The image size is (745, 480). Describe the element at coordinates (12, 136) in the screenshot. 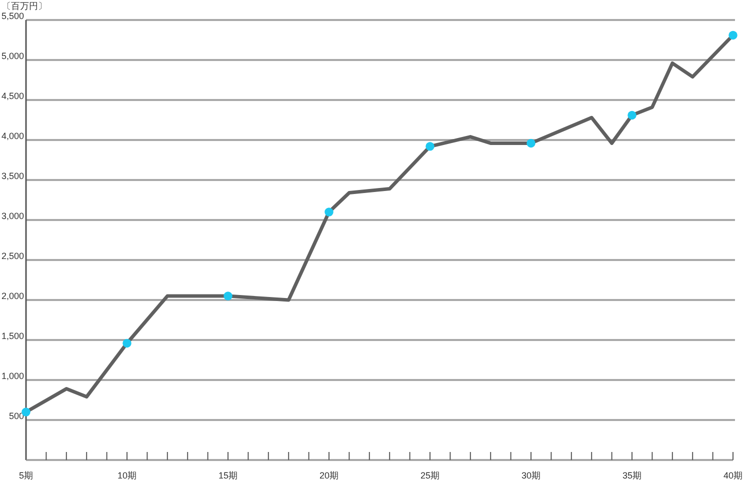

I see `y-tick-label: 4,000` at that location.